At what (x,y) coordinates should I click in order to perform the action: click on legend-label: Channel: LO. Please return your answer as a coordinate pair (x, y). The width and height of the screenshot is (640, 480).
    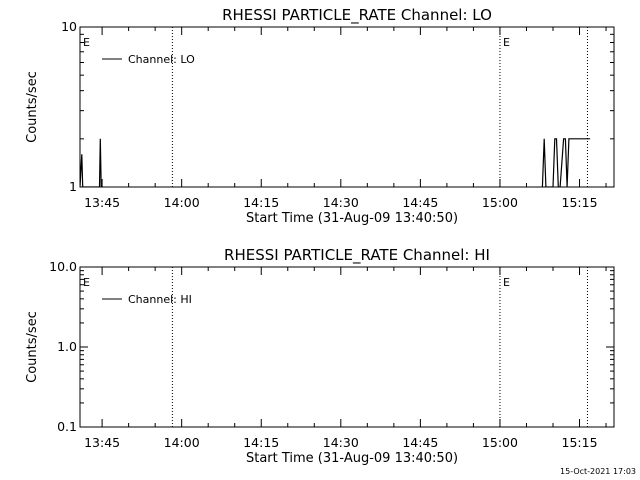
    Looking at the image, I should click on (161, 59).